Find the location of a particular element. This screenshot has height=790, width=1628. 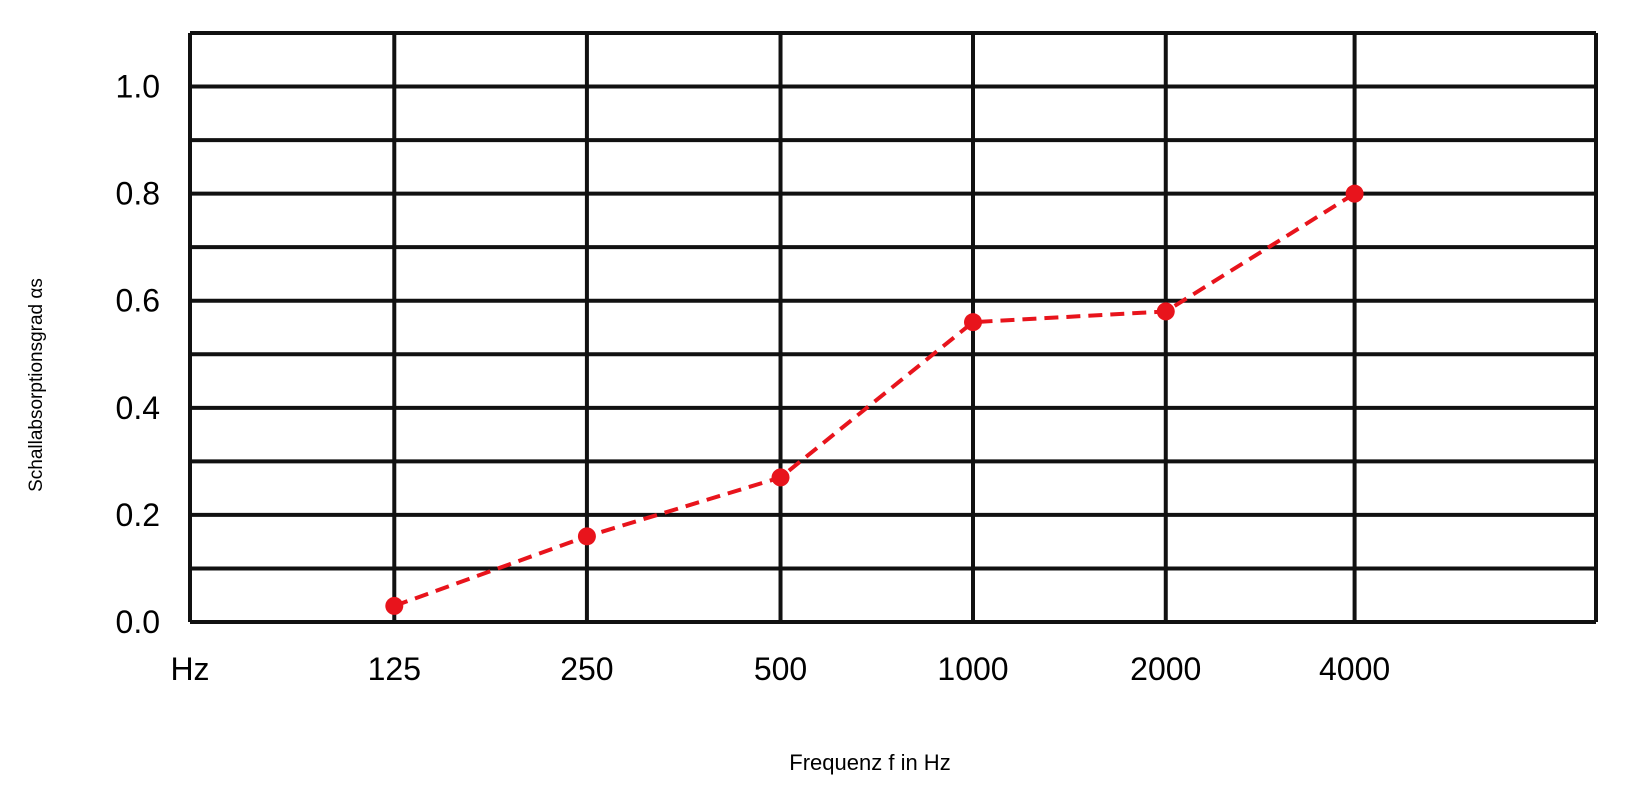

x-tick-label: 4000 is located at coordinates (1354, 669).